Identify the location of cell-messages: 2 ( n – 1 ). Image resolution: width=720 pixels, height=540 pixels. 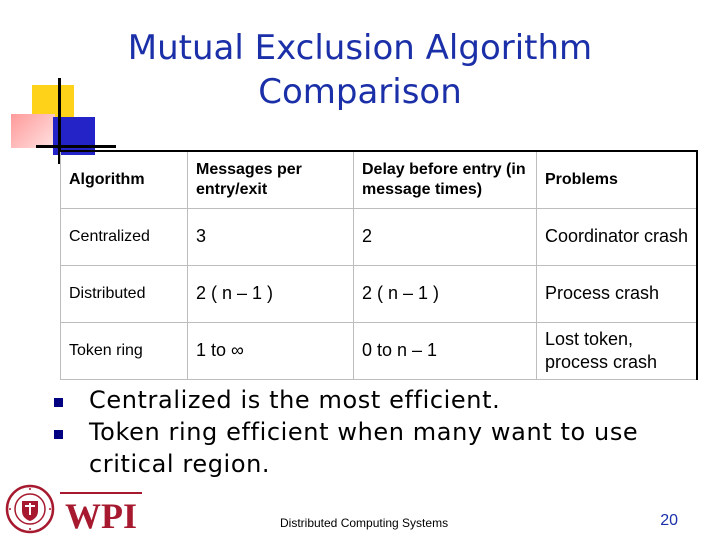
(270, 293).